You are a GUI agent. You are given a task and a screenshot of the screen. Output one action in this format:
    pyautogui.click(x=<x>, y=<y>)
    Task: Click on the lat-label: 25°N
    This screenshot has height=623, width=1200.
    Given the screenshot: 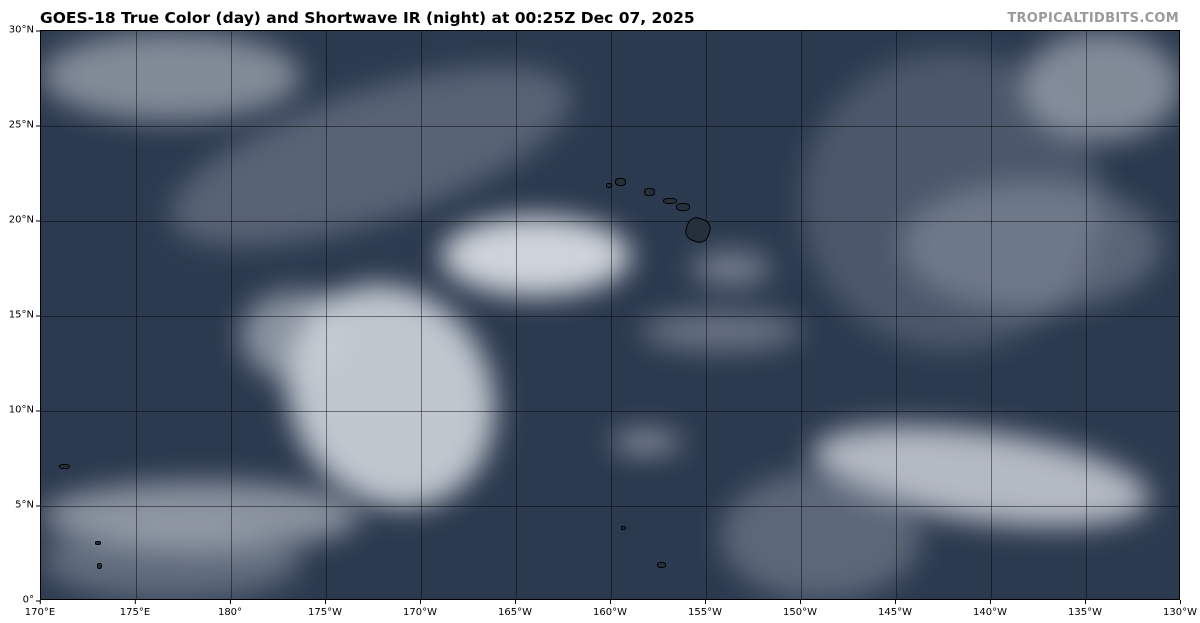 What is the action you would take?
    pyautogui.click(x=24, y=125)
    